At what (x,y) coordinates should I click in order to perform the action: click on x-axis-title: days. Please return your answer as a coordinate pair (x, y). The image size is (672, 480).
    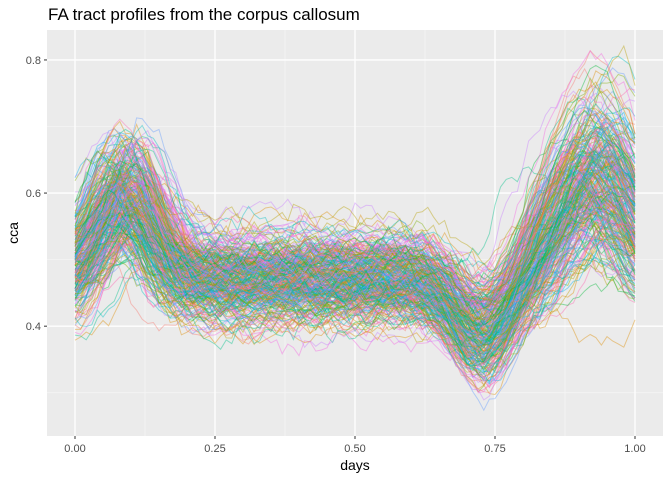
    Looking at the image, I should click on (355, 465).